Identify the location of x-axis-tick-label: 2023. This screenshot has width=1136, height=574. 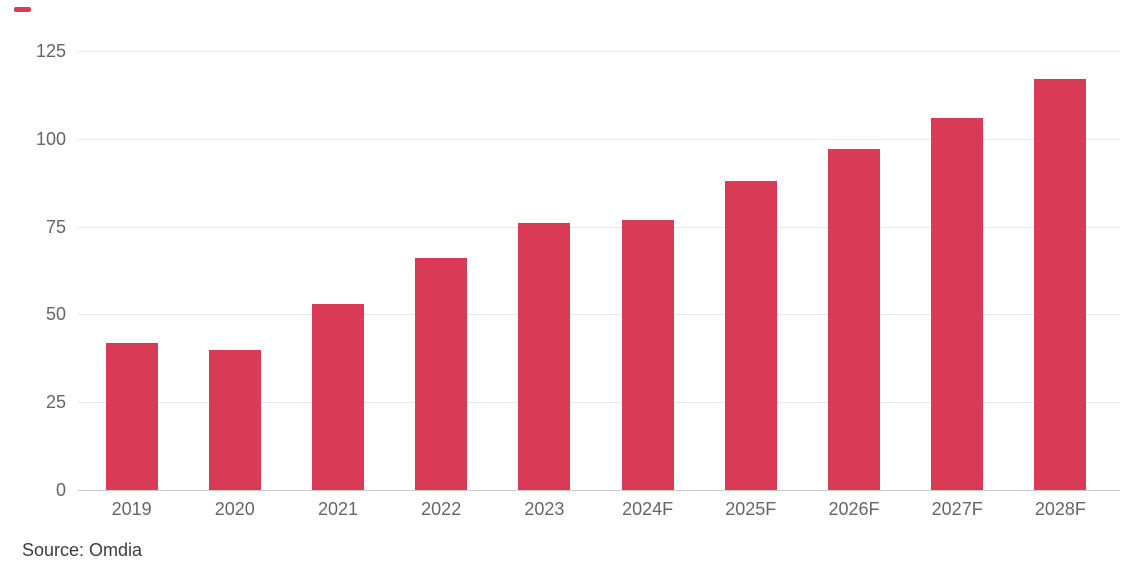
(544, 509).